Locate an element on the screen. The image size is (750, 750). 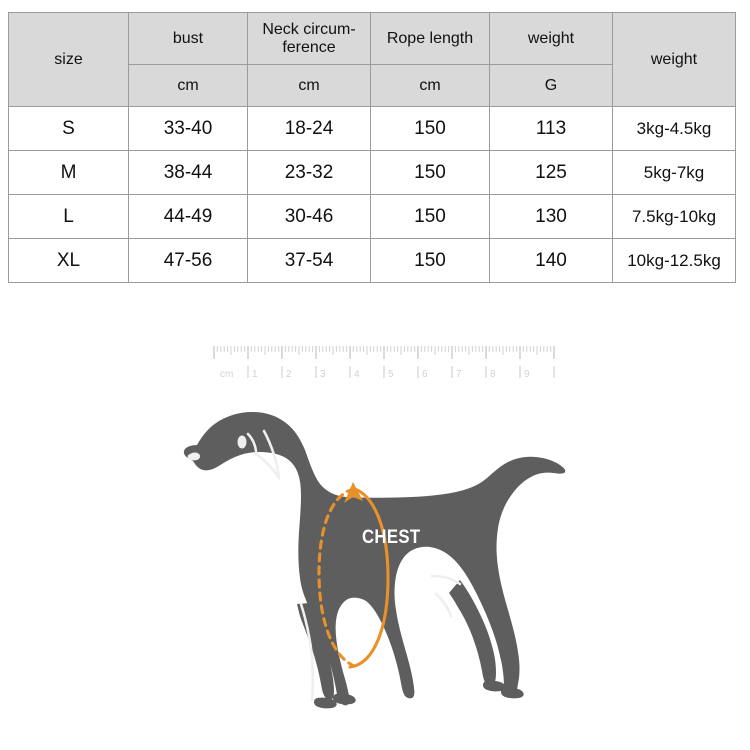
dog-nose-highlight is located at coordinates (217, 448).